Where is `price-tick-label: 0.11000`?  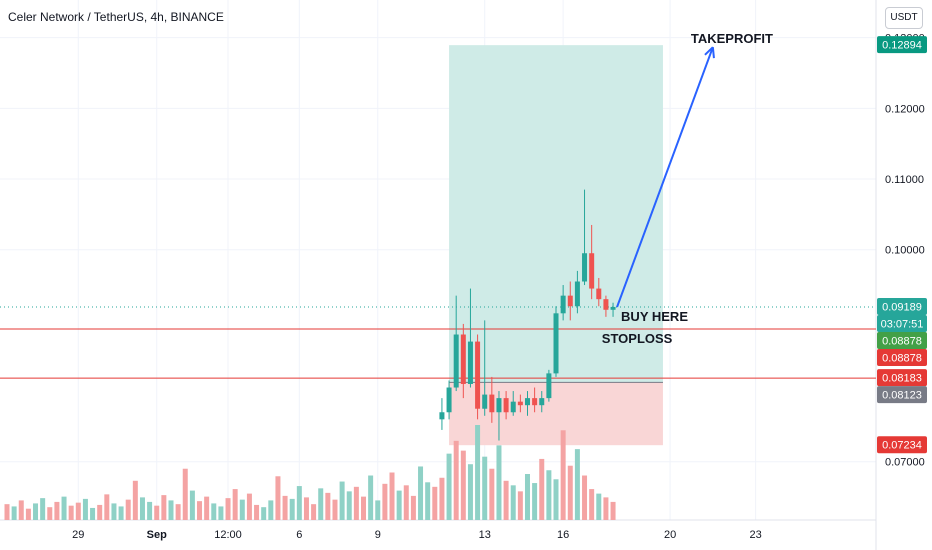
price-tick-label: 0.11000 is located at coordinates (904, 180).